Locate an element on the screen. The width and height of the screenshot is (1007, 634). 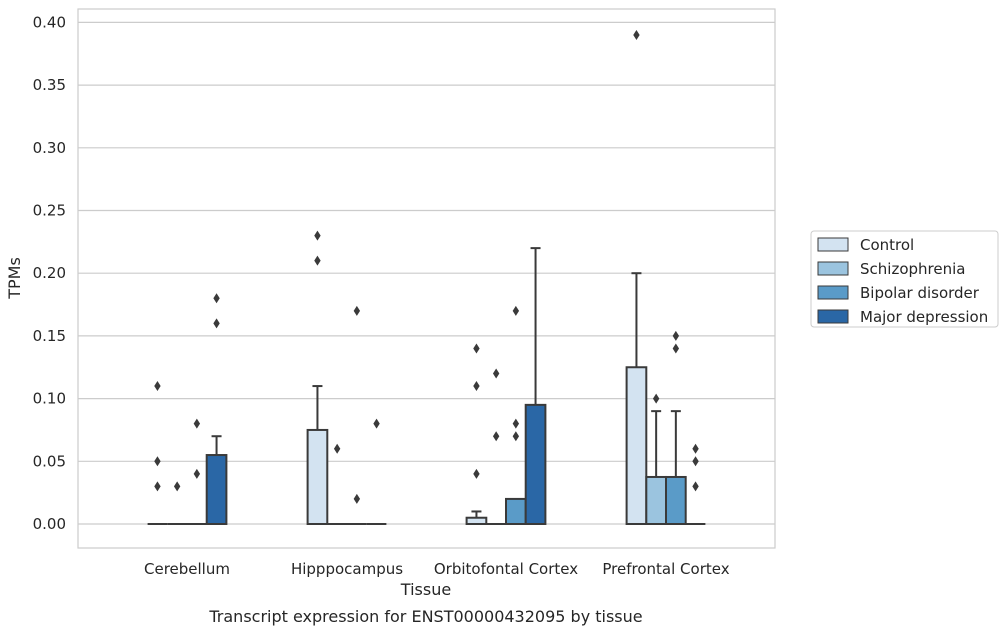
legend-label: Control is located at coordinates (887, 245).